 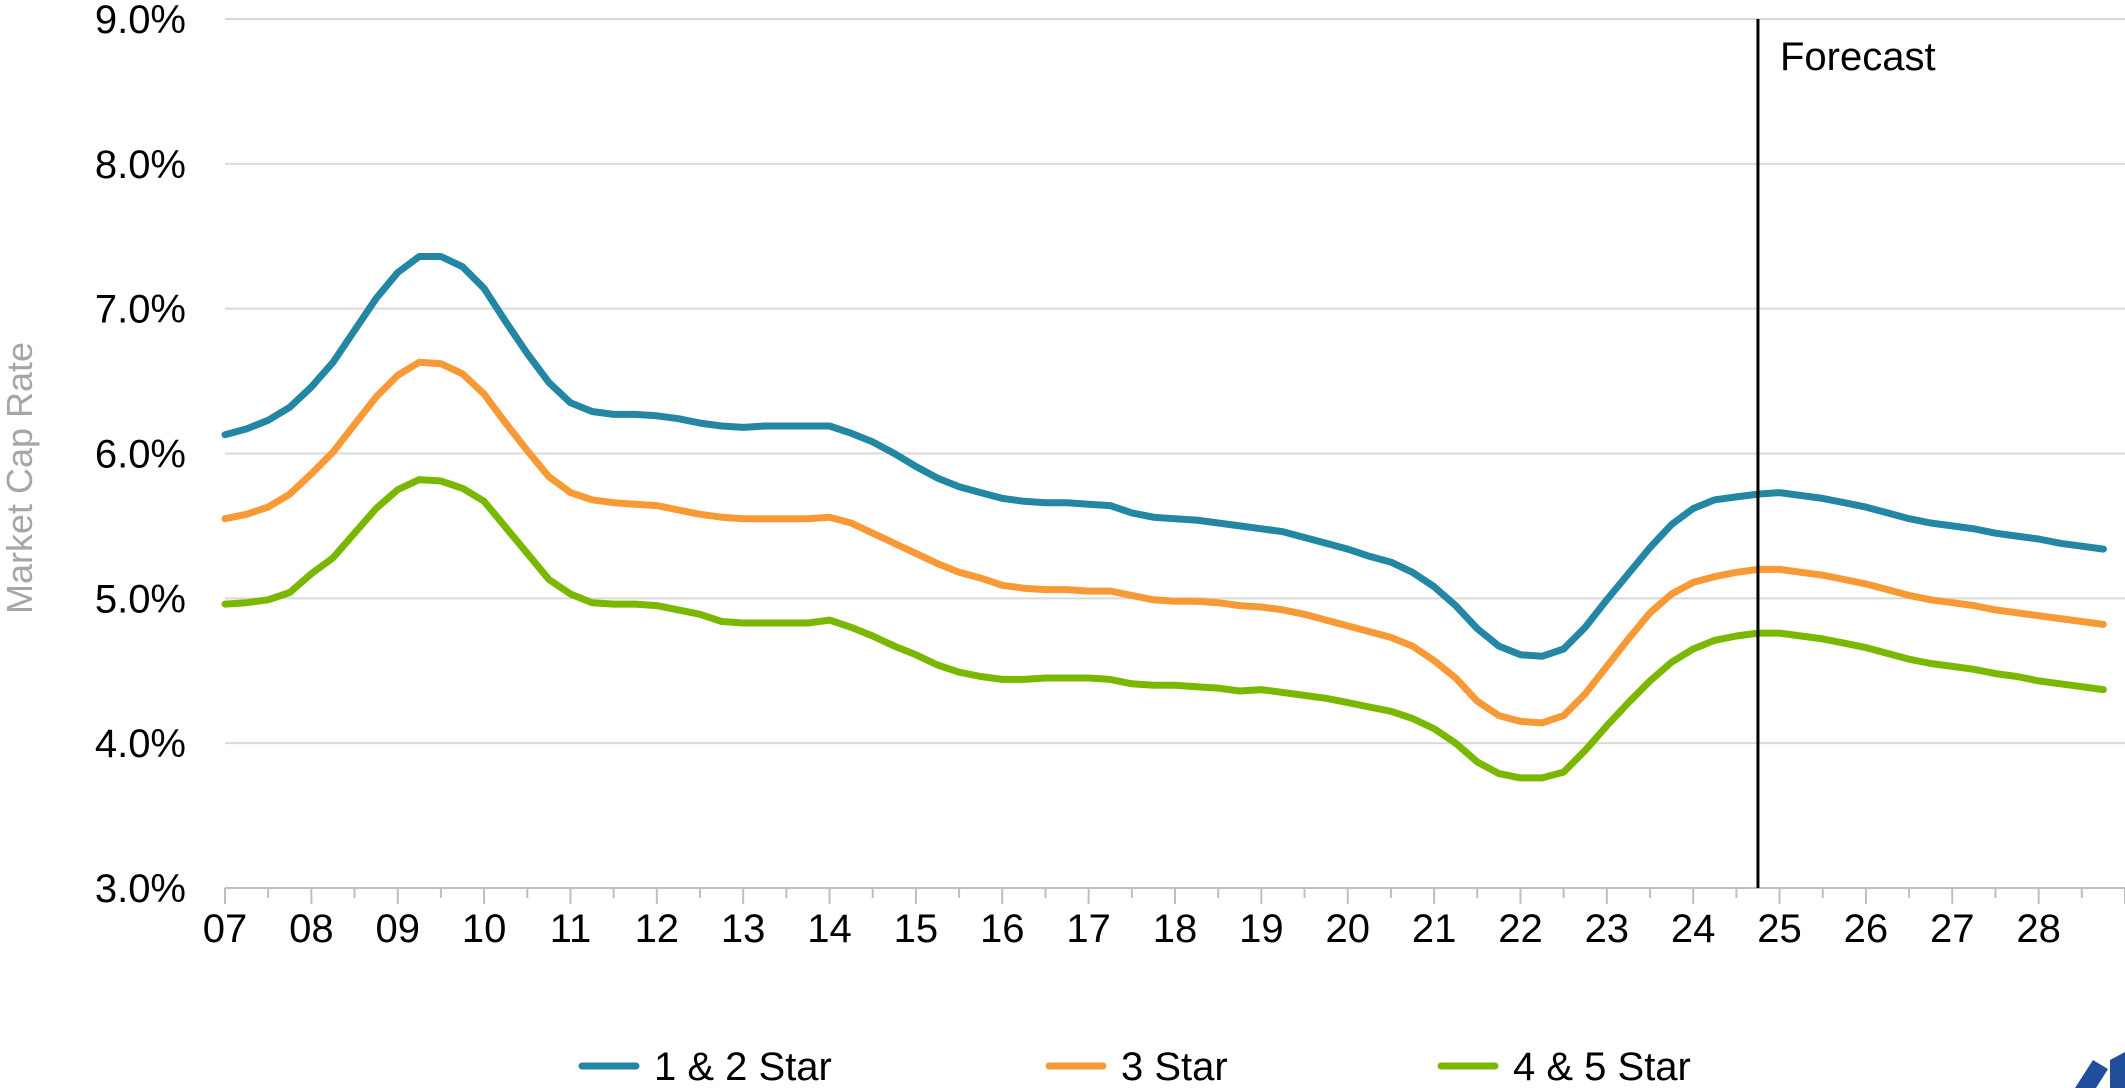 What do you see at coordinates (1174, 1066) in the screenshot?
I see `legend-label: 3 Star` at bounding box center [1174, 1066].